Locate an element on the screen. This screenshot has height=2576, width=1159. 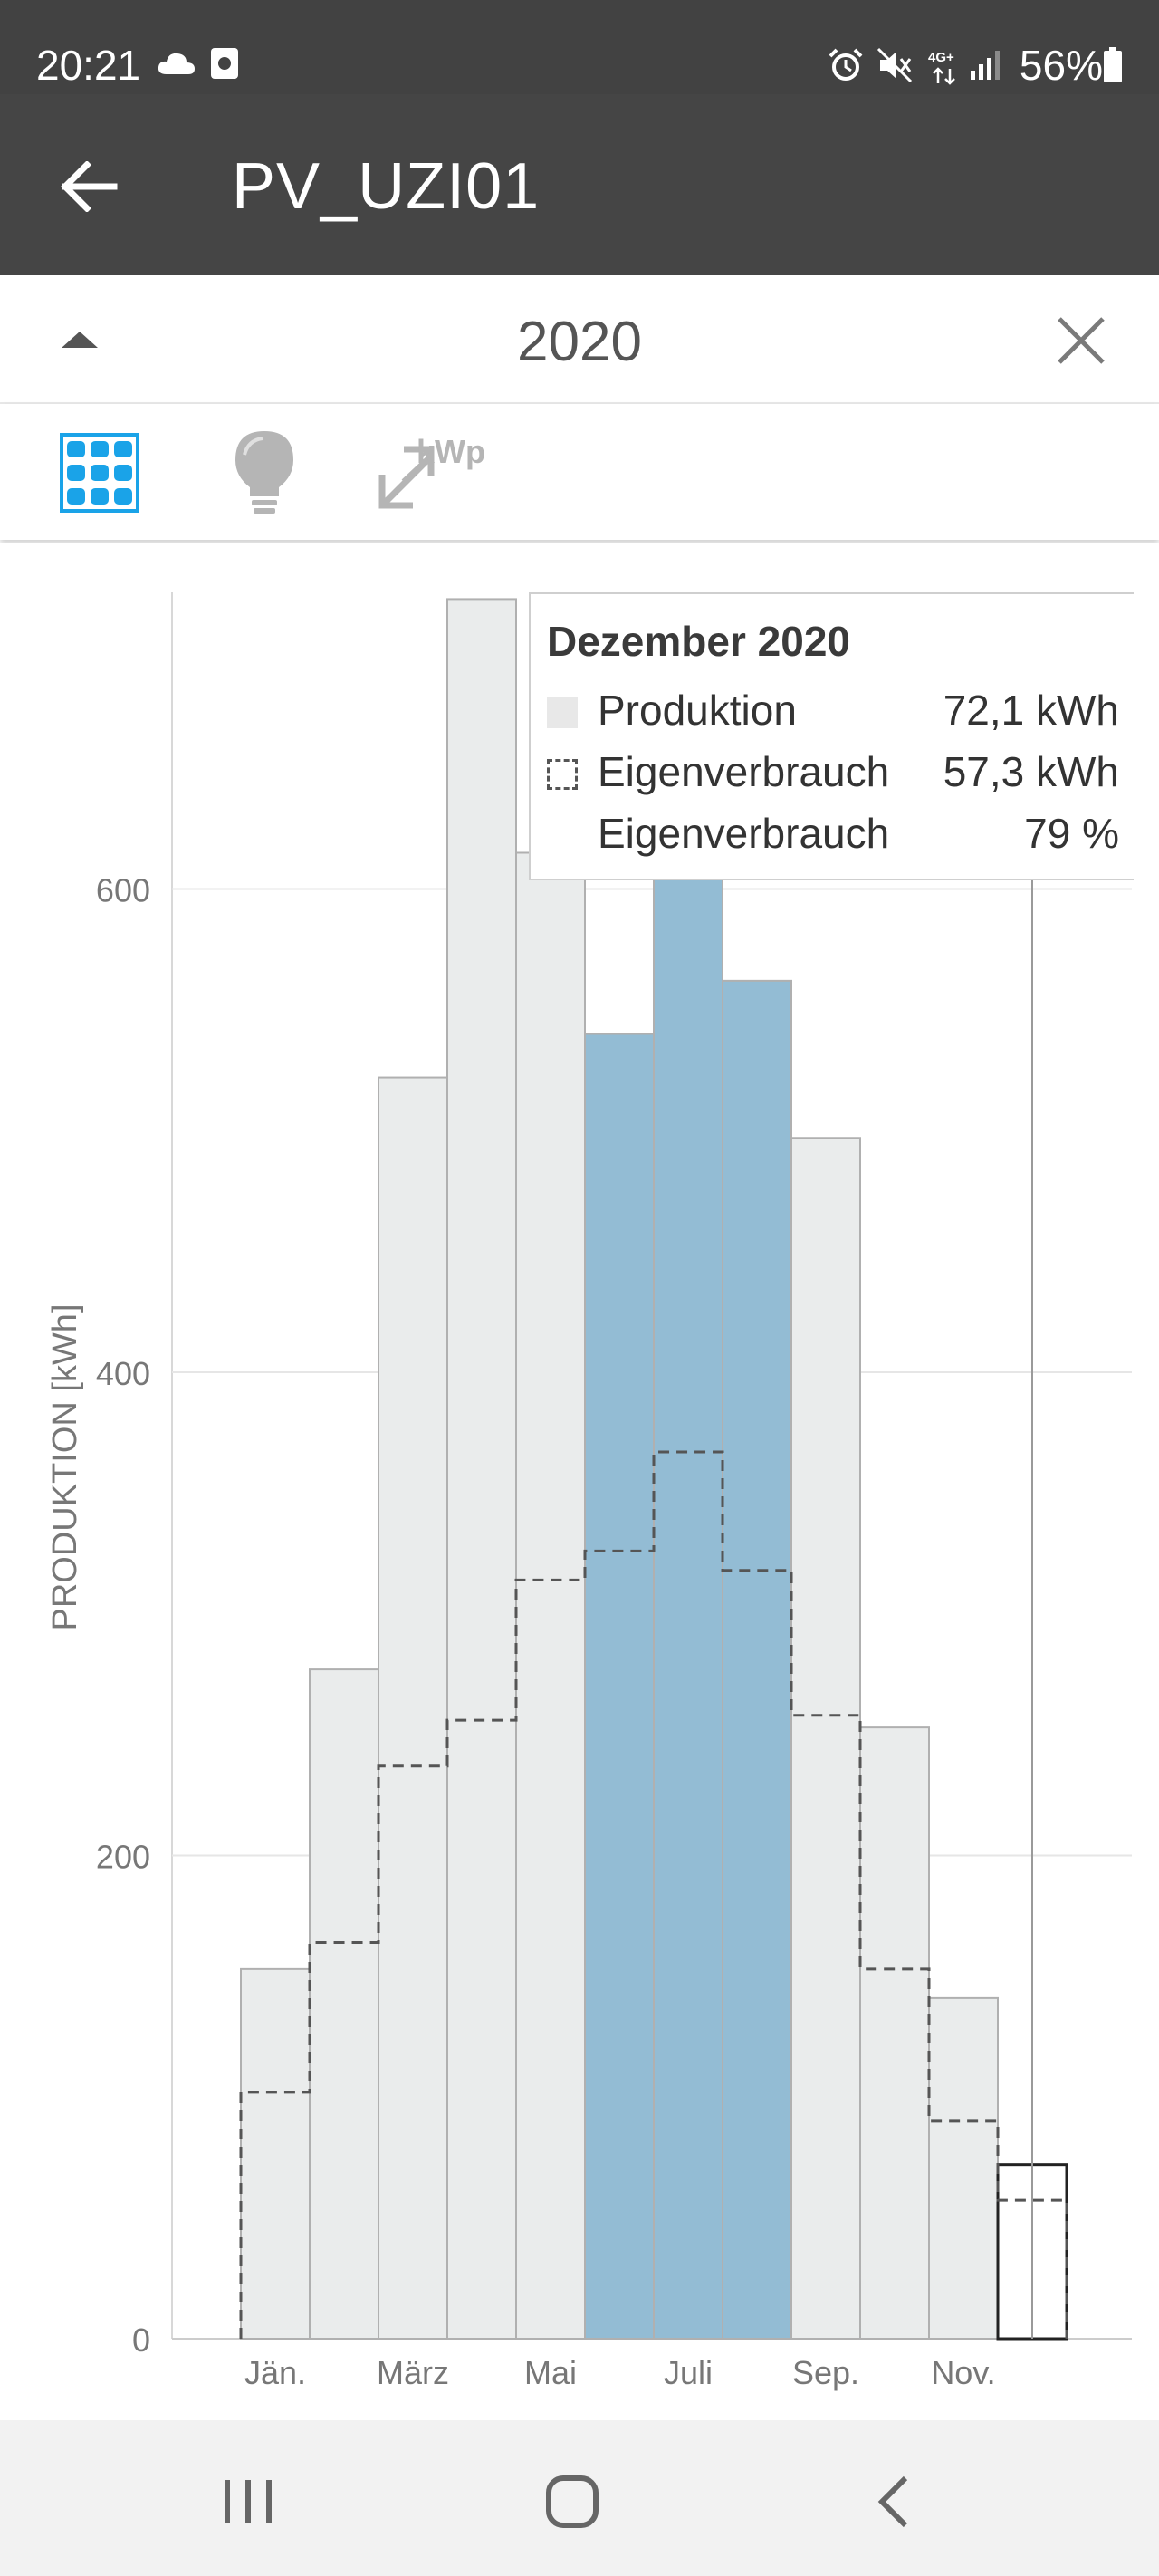
lightbulb-icon is located at coordinates (264, 472).